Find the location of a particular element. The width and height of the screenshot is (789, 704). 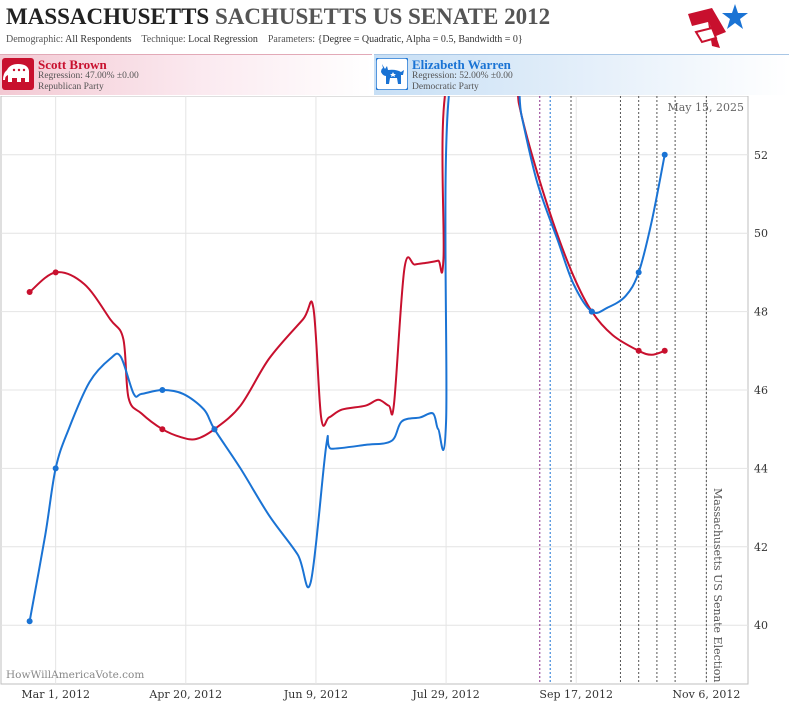

election-label: Massachusetts US Senate Election is located at coordinates (717, 585).